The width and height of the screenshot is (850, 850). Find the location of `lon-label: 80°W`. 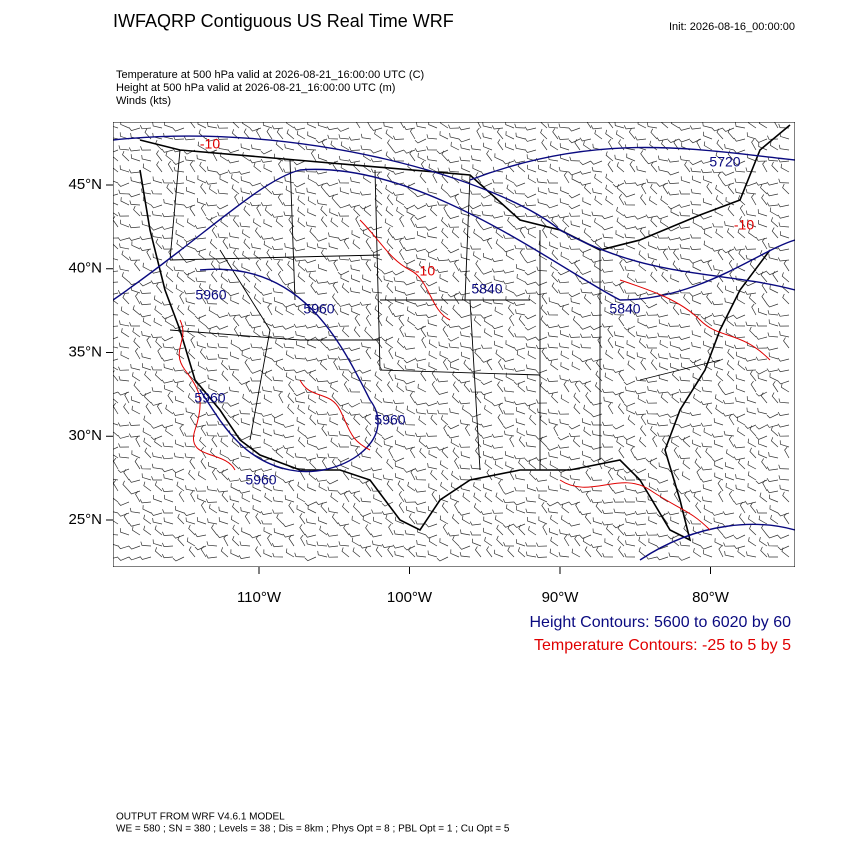

lon-label: 80°W is located at coordinates (711, 597).